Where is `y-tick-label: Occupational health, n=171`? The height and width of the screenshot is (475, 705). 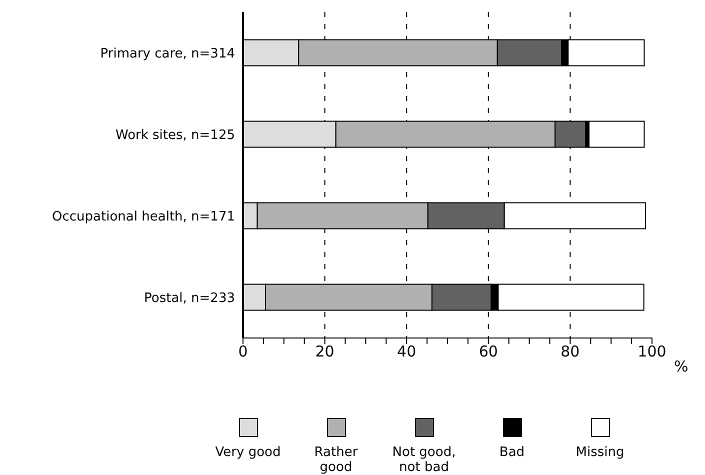
y-tick-label: Occupational health, n=171 is located at coordinates (143, 216).